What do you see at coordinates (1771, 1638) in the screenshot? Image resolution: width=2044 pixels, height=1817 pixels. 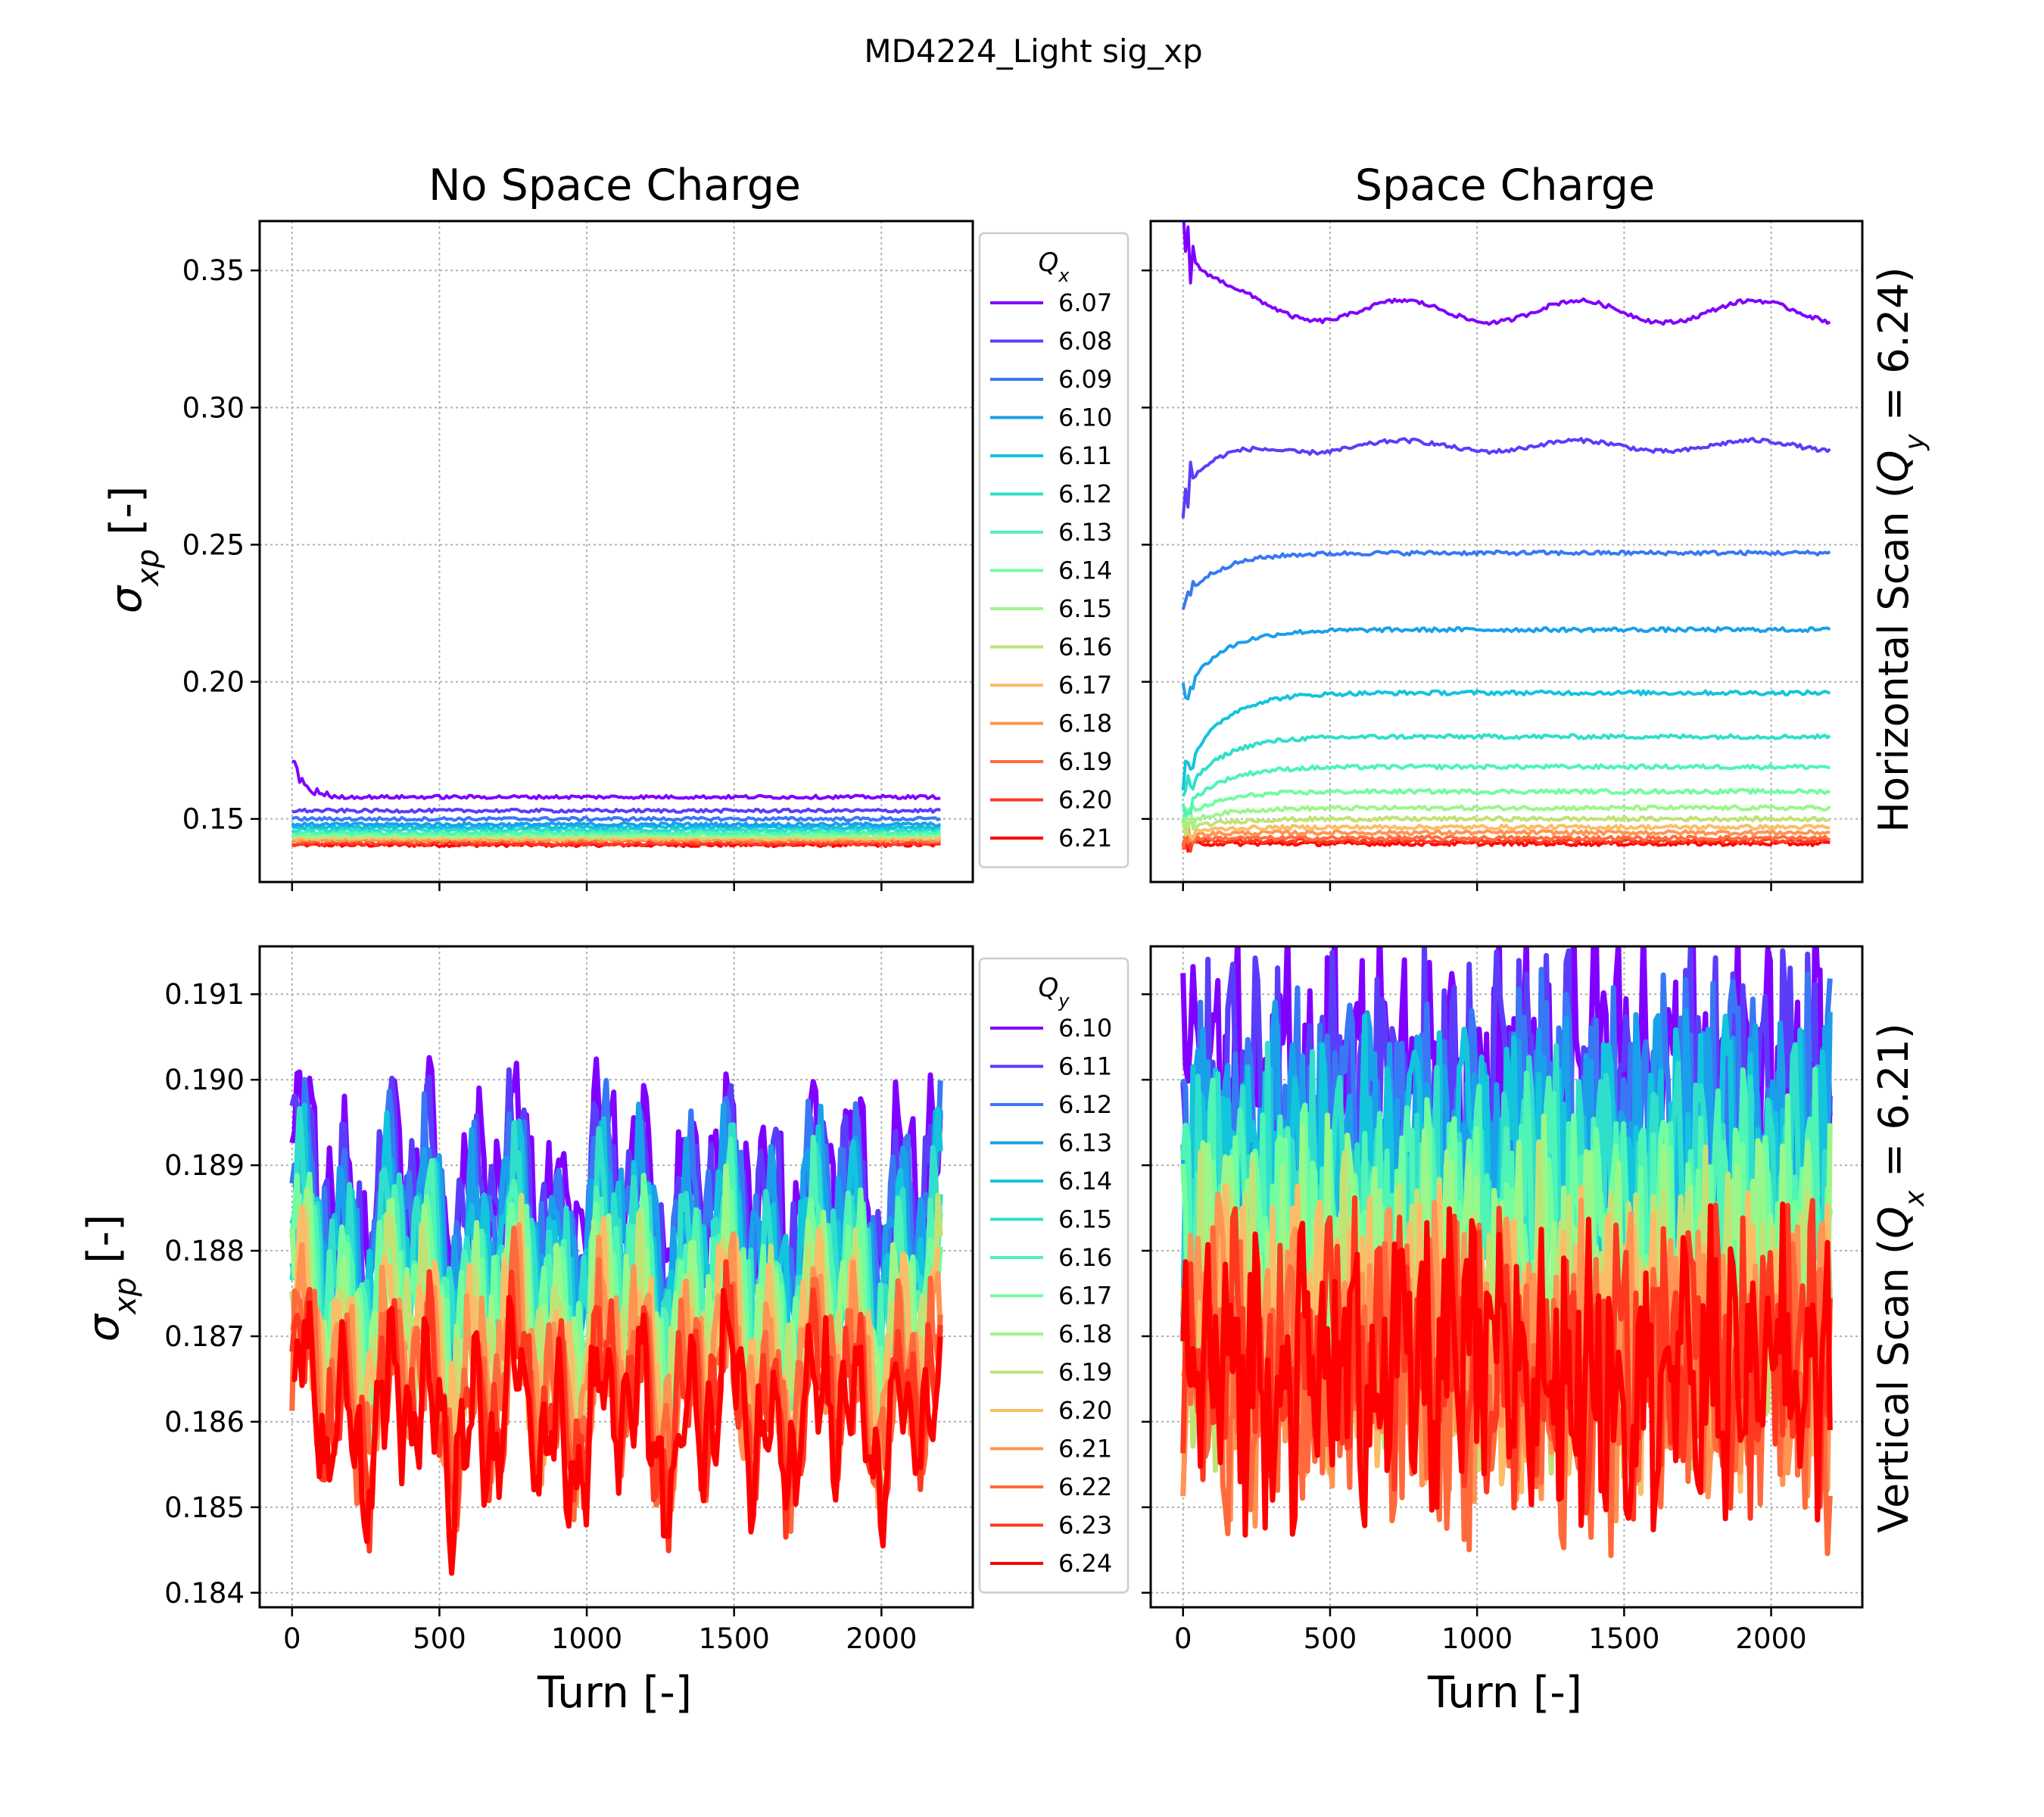 I see `x-tick-label-2000: 2000` at bounding box center [1771, 1638].